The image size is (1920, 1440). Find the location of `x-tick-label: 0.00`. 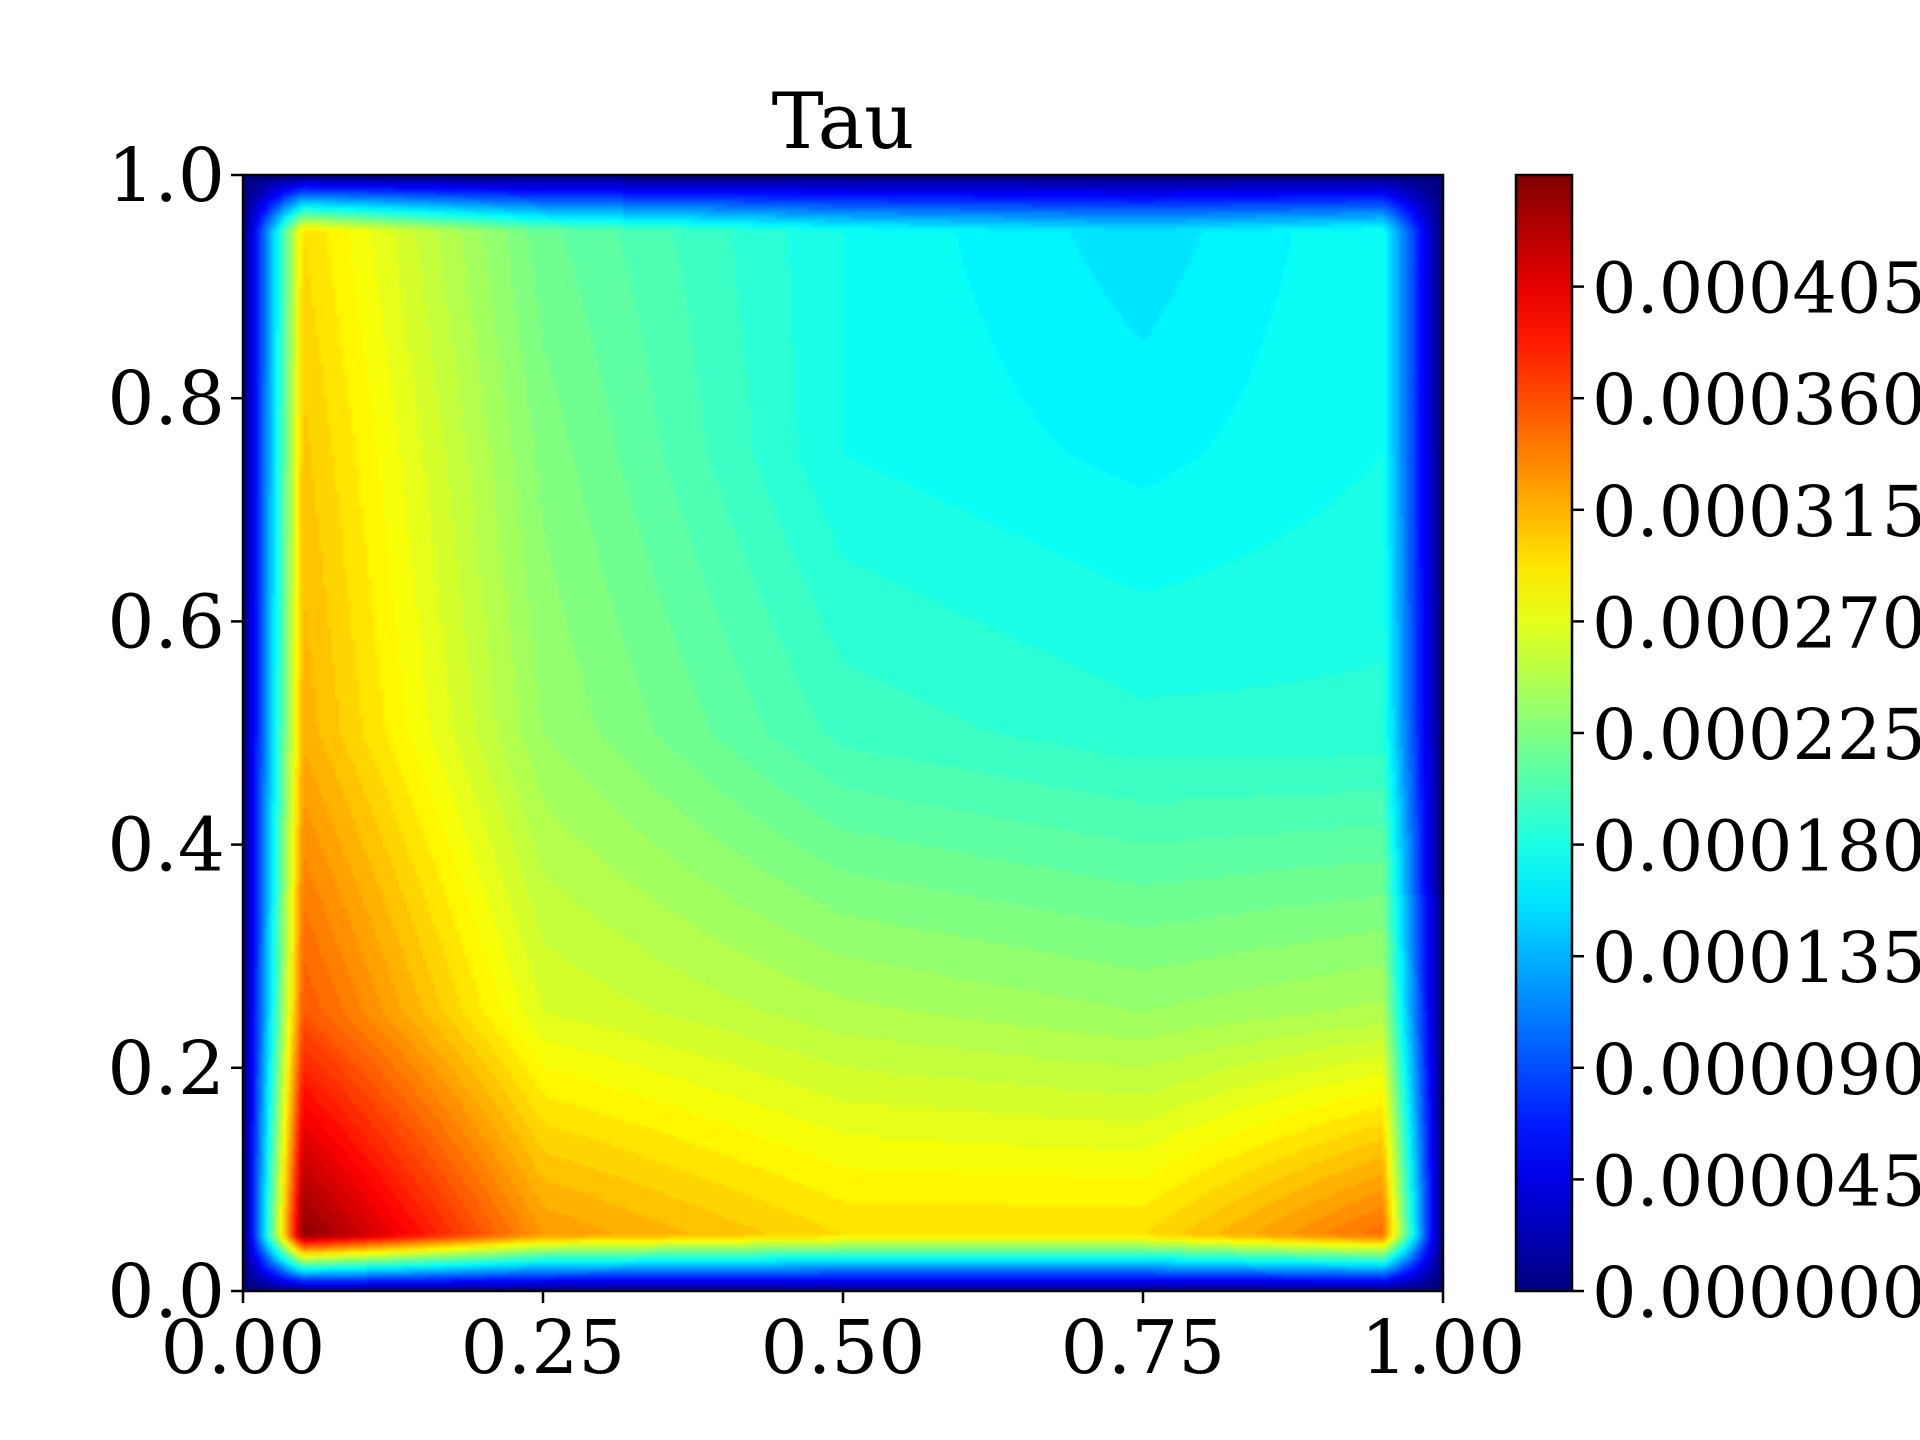

x-tick-label: 0.00 is located at coordinates (243, 1348).